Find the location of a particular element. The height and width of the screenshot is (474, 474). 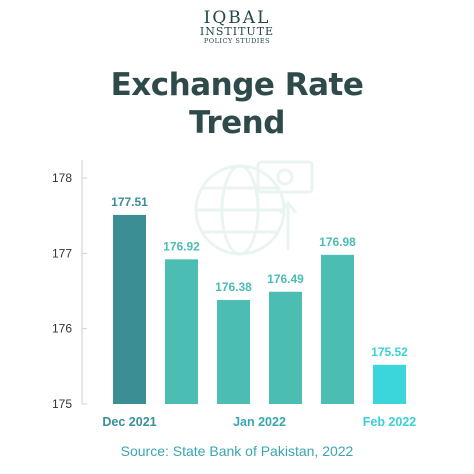

y-tick-label: 177 is located at coordinates (62, 253).